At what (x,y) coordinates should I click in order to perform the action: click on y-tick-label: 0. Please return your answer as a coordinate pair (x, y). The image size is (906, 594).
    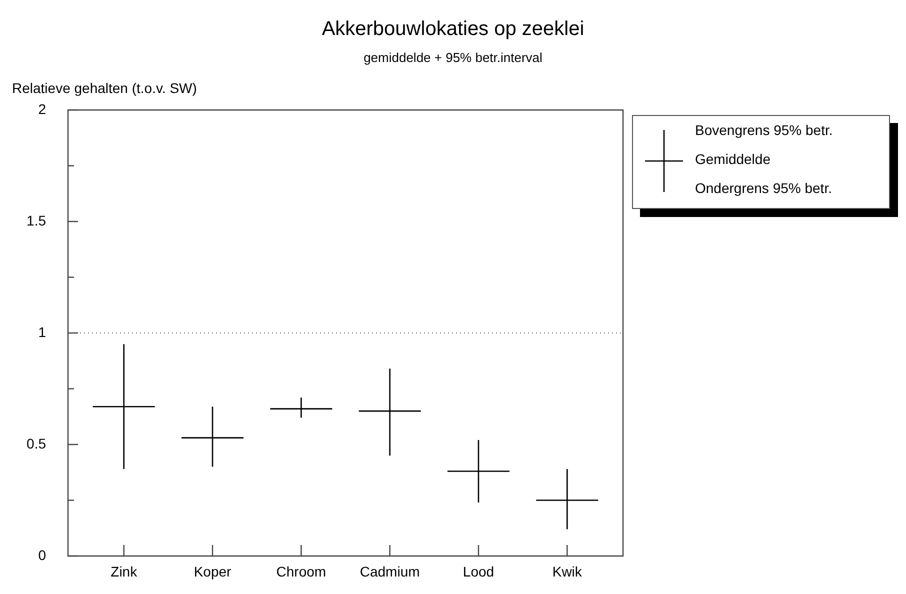
    Looking at the image, I should click on (42, 554).